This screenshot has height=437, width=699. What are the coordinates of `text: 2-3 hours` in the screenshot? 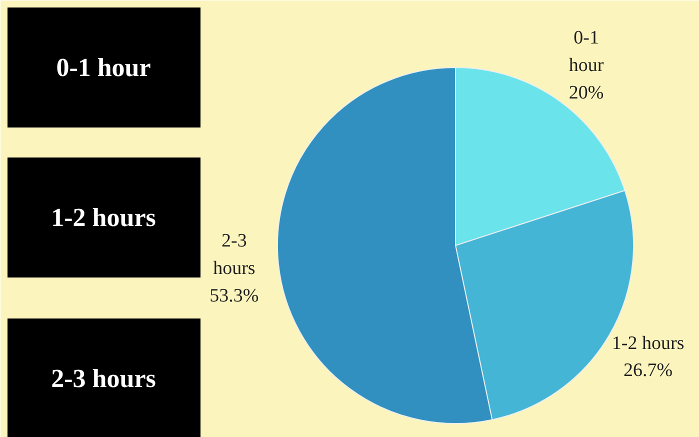 It's located at (103, 378).